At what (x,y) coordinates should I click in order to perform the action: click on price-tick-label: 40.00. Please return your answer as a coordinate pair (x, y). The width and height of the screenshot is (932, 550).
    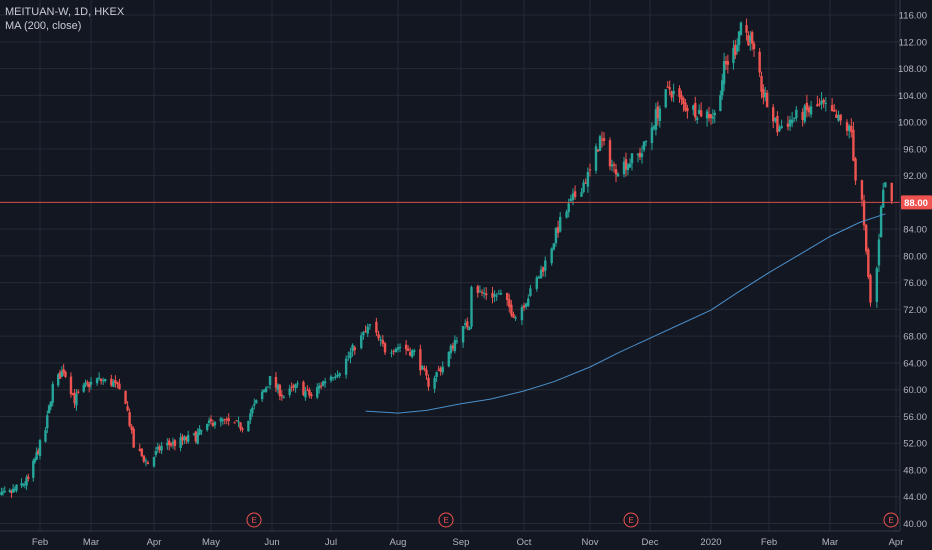
    Looking at the image, I should click on (915, 524).